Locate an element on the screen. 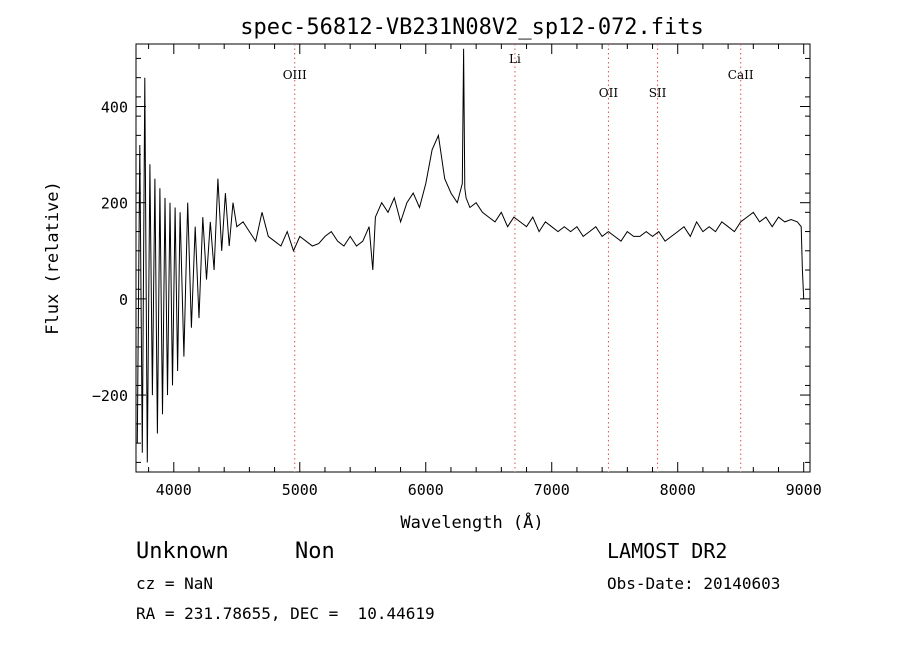 This screenshot has width=900, height=650. x-tick-label: 6000 is located at coordinates (426, 490).